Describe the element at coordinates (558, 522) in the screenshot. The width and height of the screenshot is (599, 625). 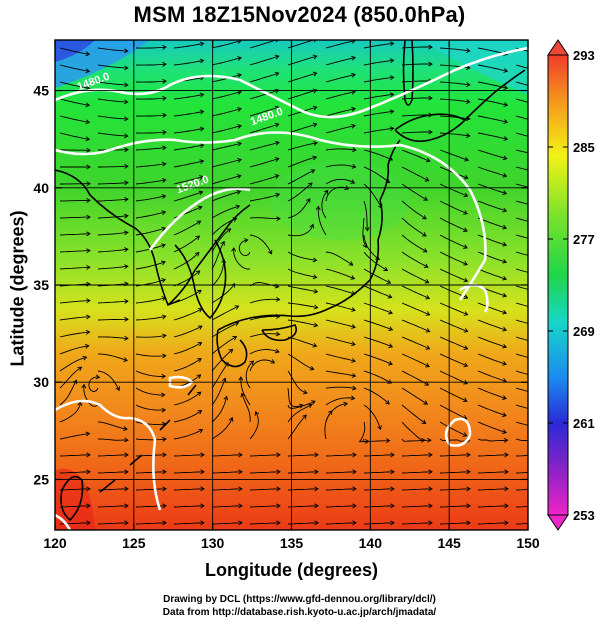
I see `colorbar-bottom-arrow` at that location.